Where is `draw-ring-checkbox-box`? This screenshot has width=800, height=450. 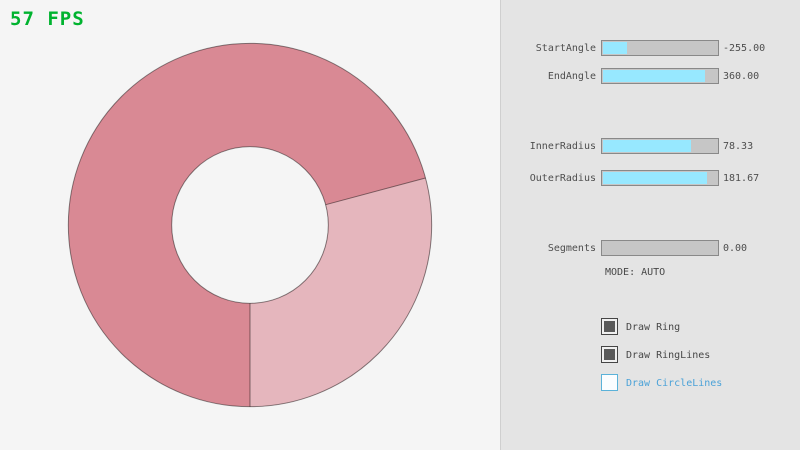 draw-ring-checkbox-box is located at coordinates (609, 326).